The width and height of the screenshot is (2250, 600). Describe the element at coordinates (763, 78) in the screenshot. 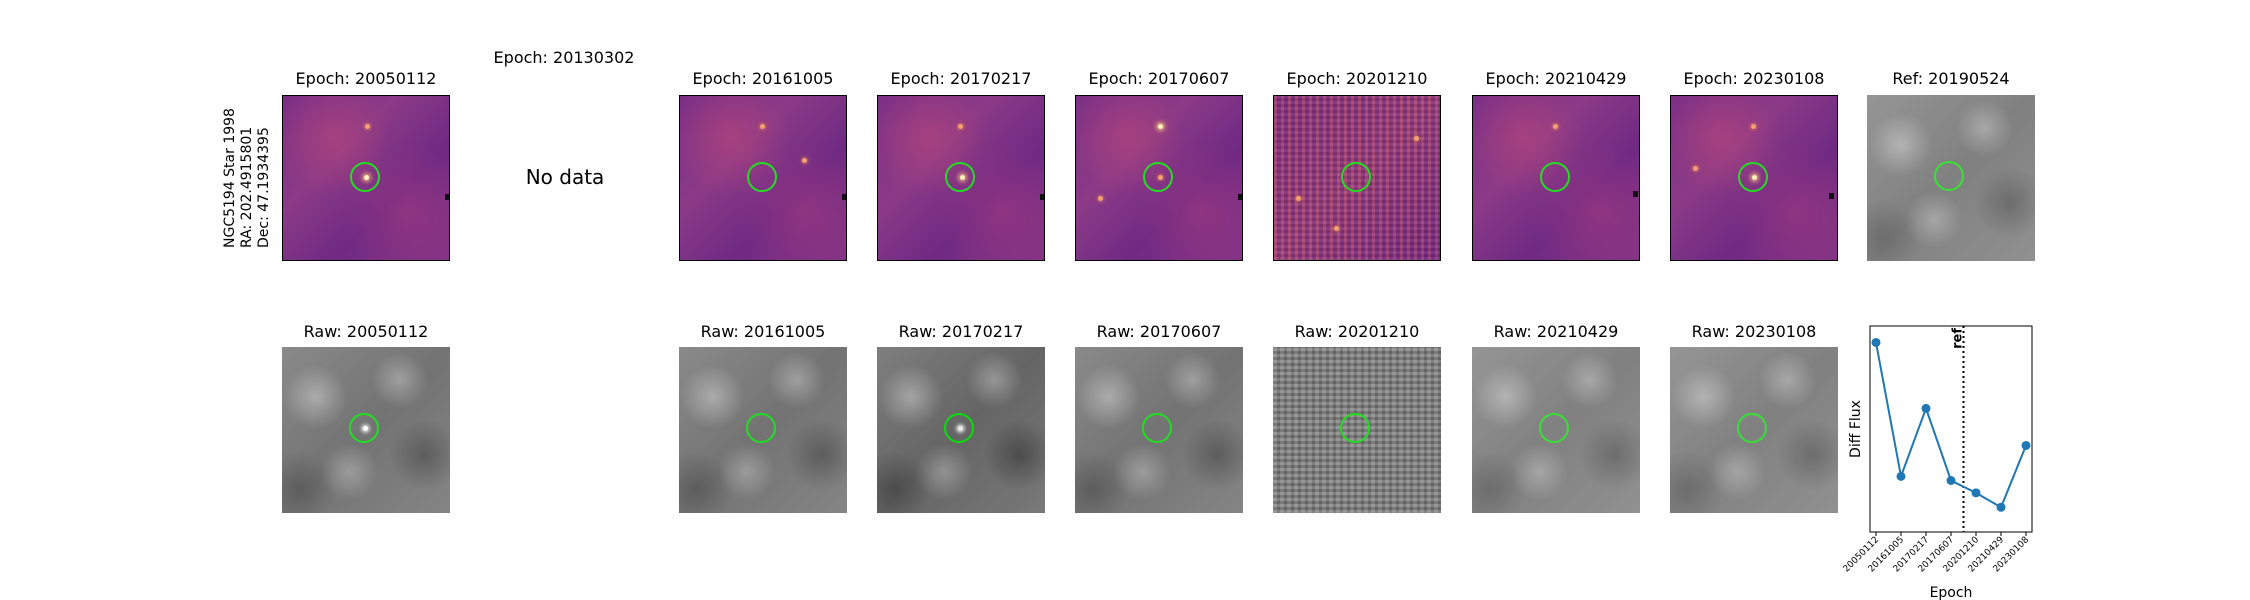

I see `diff-title-2: Epoch: 20161005` at that location.